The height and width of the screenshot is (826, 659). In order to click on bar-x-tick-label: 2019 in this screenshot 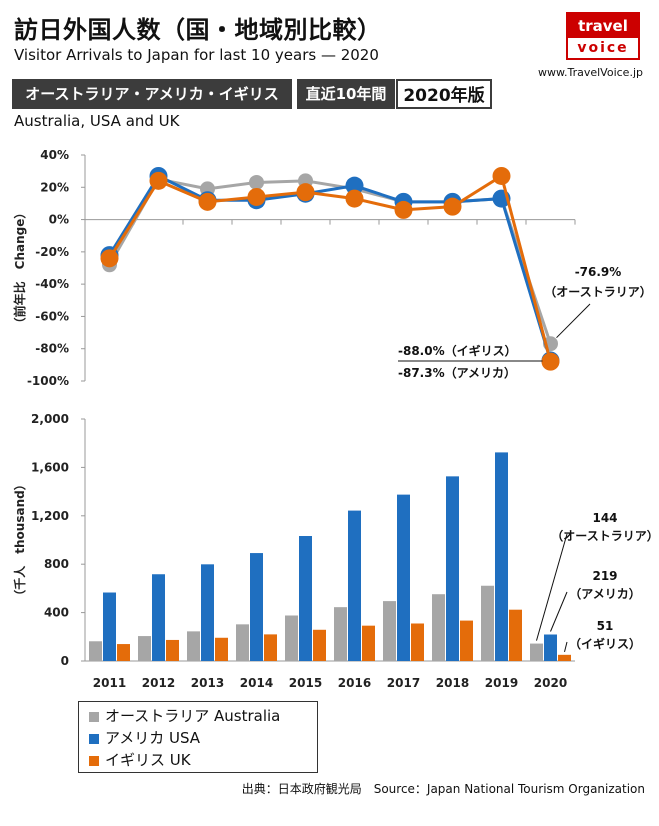, I will do `click(501, 683)`.